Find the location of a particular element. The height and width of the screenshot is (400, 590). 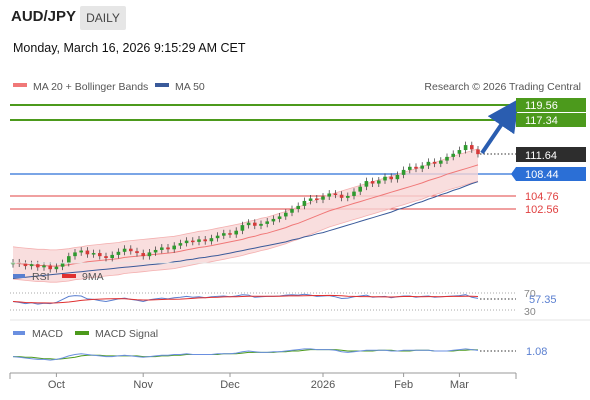

rsi-ma-legend-label: 9MA is located at coordinates (93, 277).